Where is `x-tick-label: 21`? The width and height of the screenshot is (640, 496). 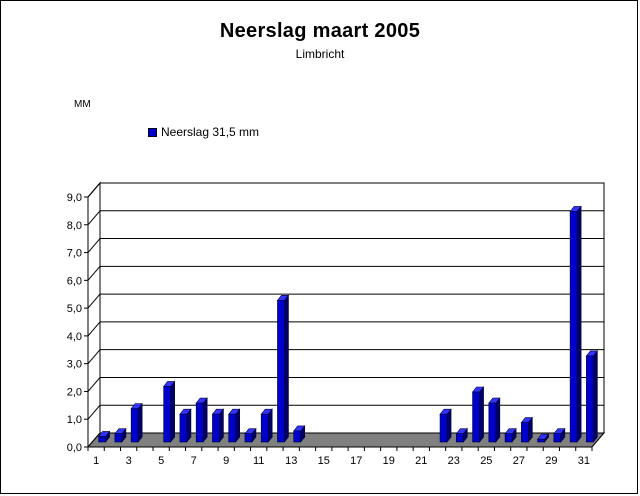
x-tick-label: 21 is located at coordinates (421, 461).